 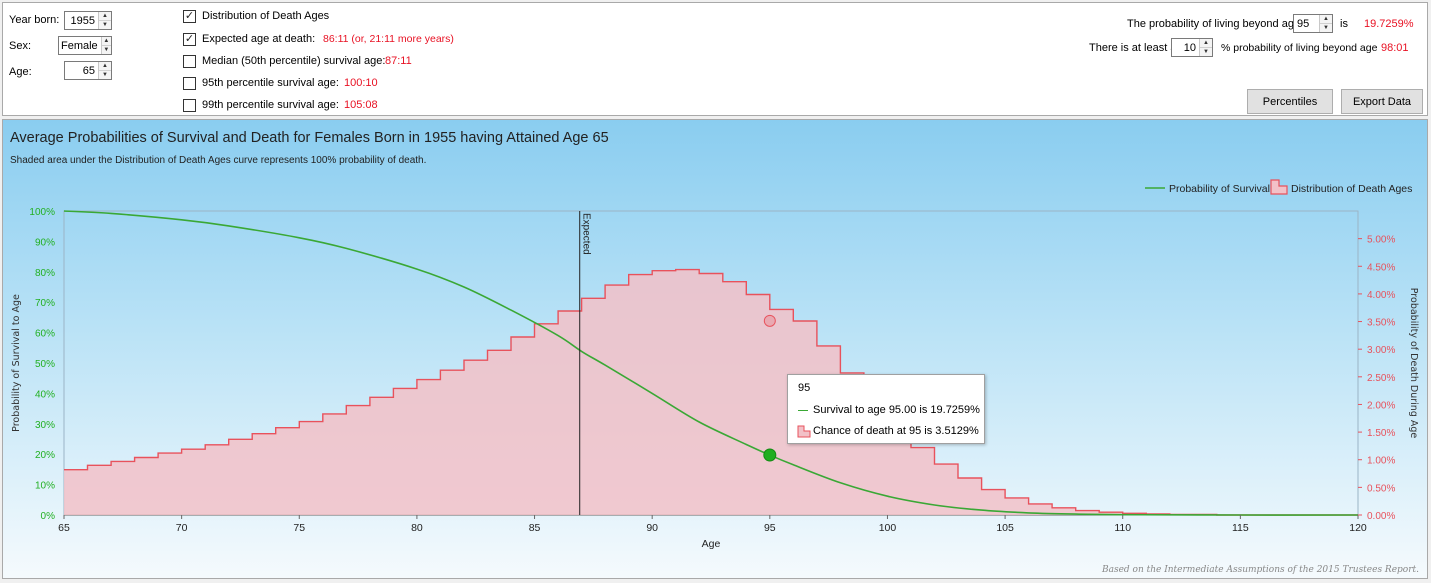 What do you see at coordinates (1395, 48) in the screenshot?
I see `at-least-result: 98:01` at bounding box center [1395, 48].